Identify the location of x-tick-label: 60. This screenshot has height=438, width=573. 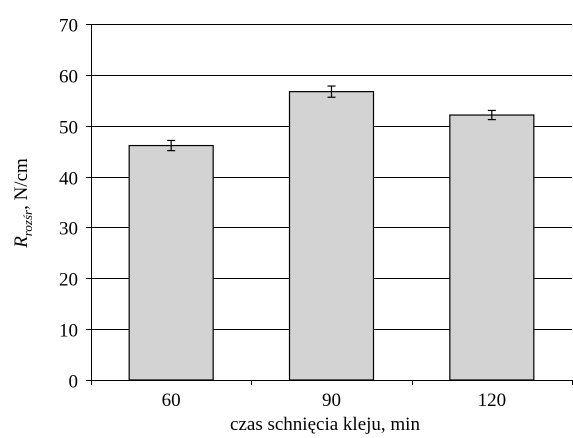
(171, 400).